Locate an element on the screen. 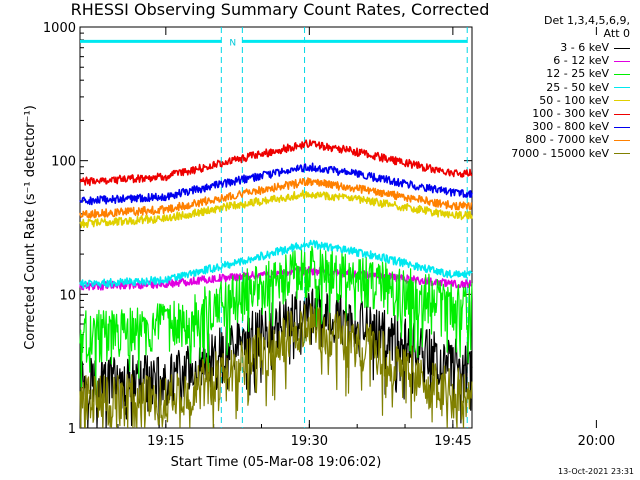 This screenshot has width=640, height=480. legend-label: 7000 - 15000 keV is located at coordinates (560, 153).